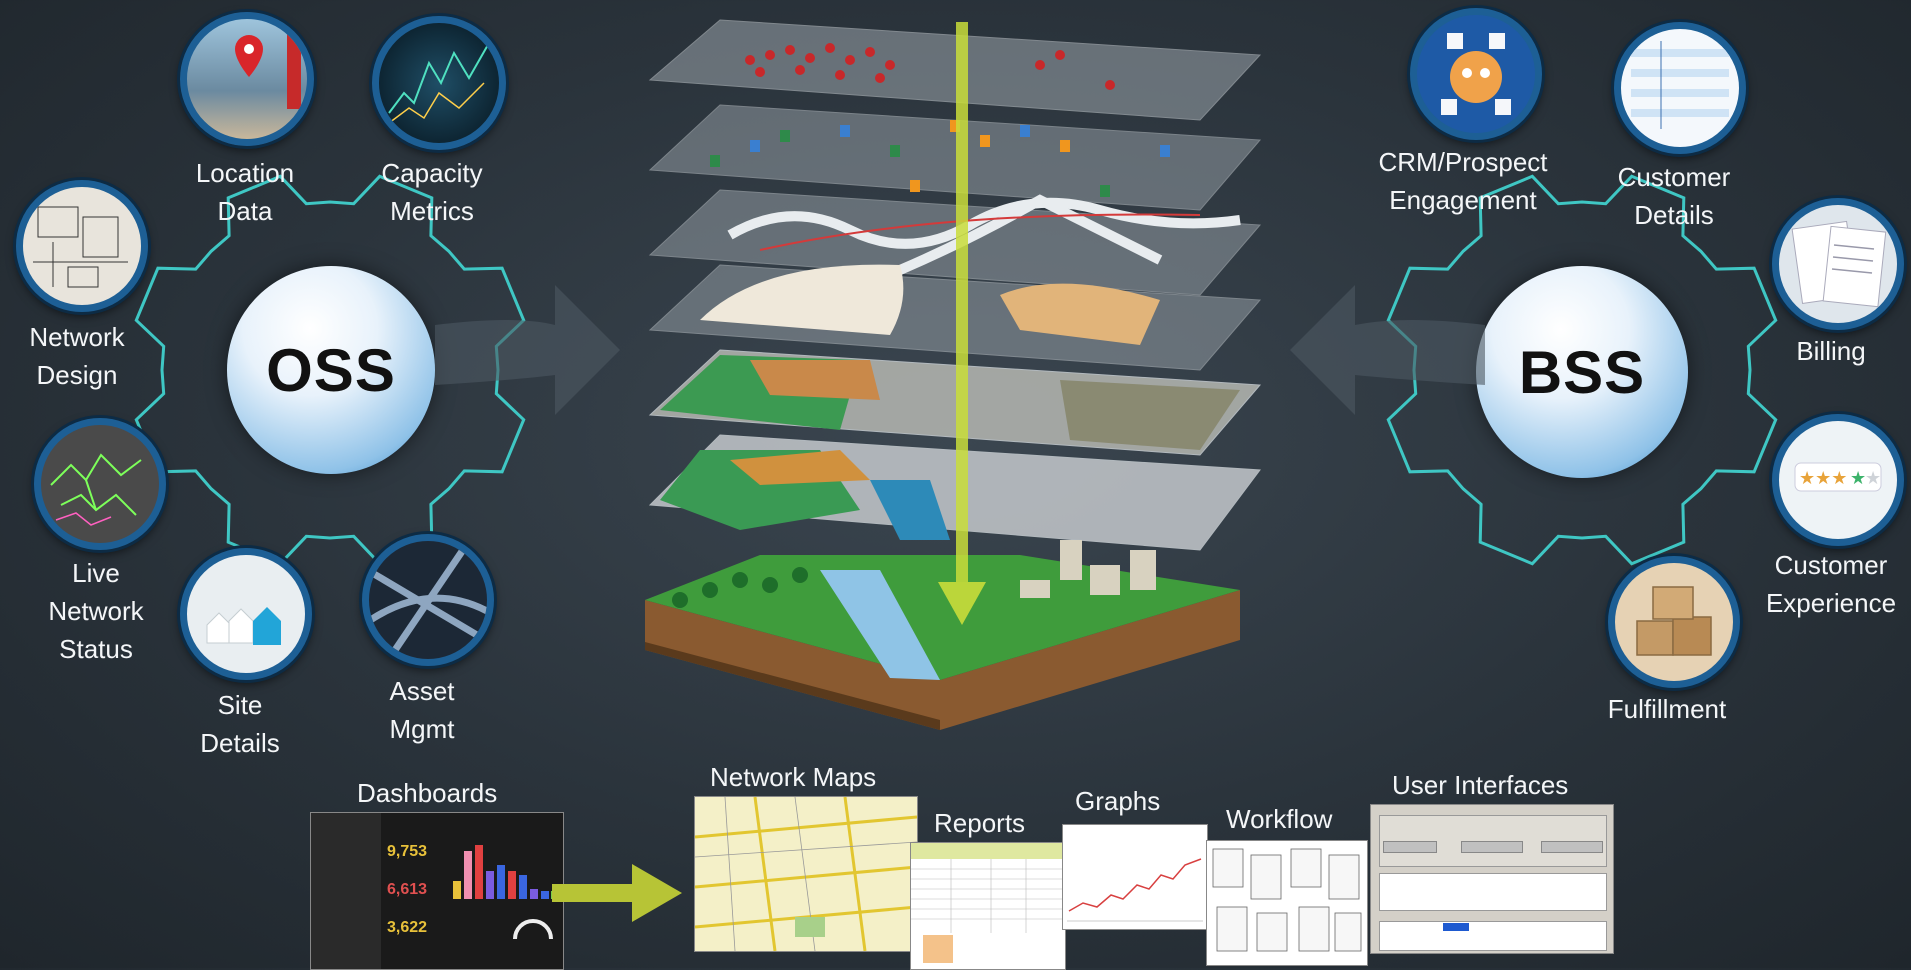 Image resolution: width=1911 pixels, height=970 pixels. Describe the element at coordinates (432, 192) in the screenshot. I see `capacity-metrics-label: Capacity Metrics` at that location.